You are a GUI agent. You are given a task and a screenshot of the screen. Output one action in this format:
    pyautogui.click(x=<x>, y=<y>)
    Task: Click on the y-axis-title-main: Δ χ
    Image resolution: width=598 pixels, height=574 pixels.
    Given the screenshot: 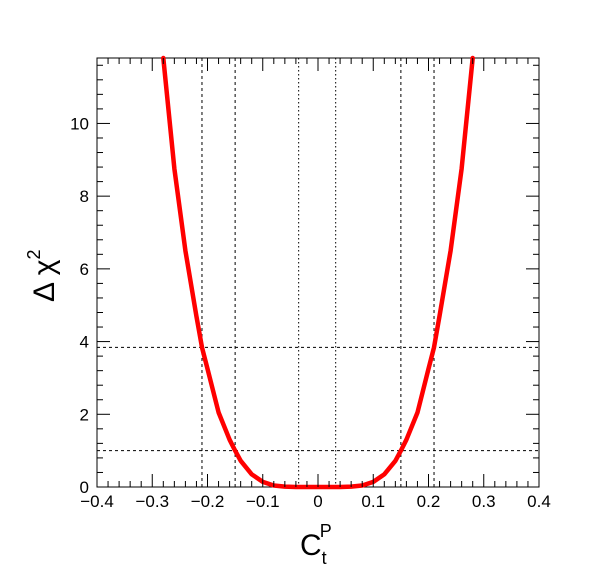 What is the action you would take?
    pyautogui.click(x=44, y=280)
    